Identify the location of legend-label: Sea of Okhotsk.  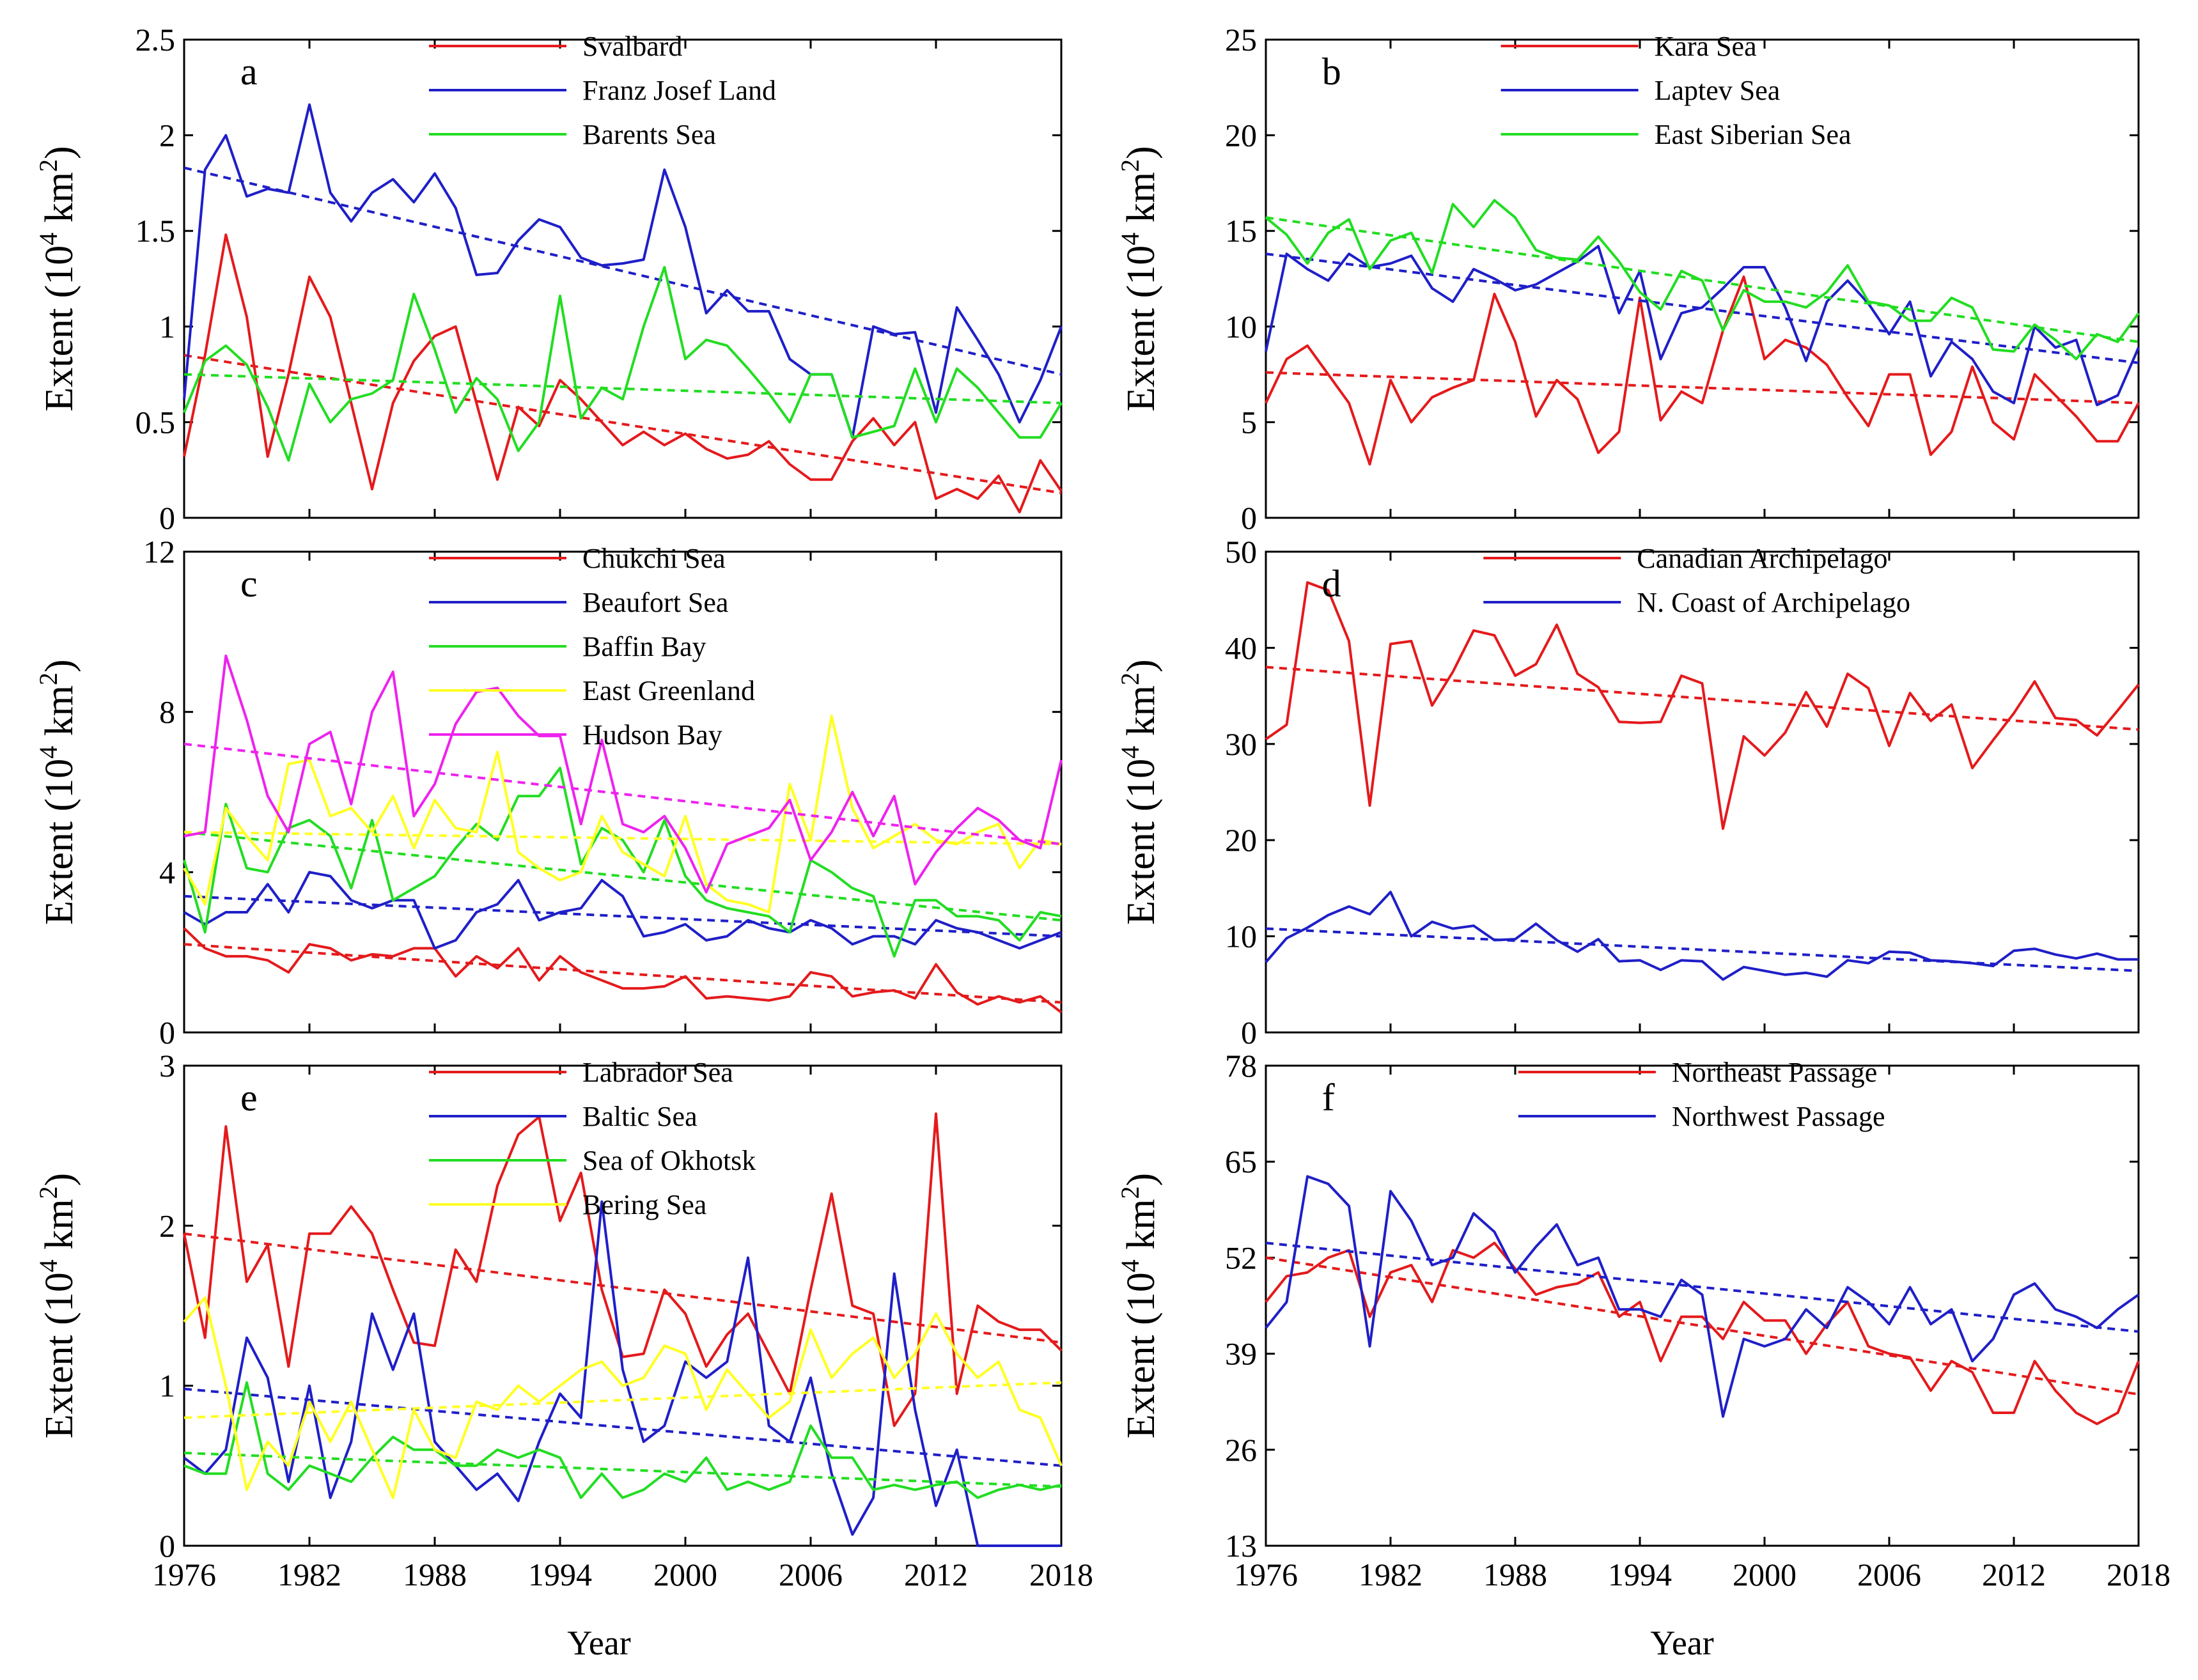
(669, 1160).